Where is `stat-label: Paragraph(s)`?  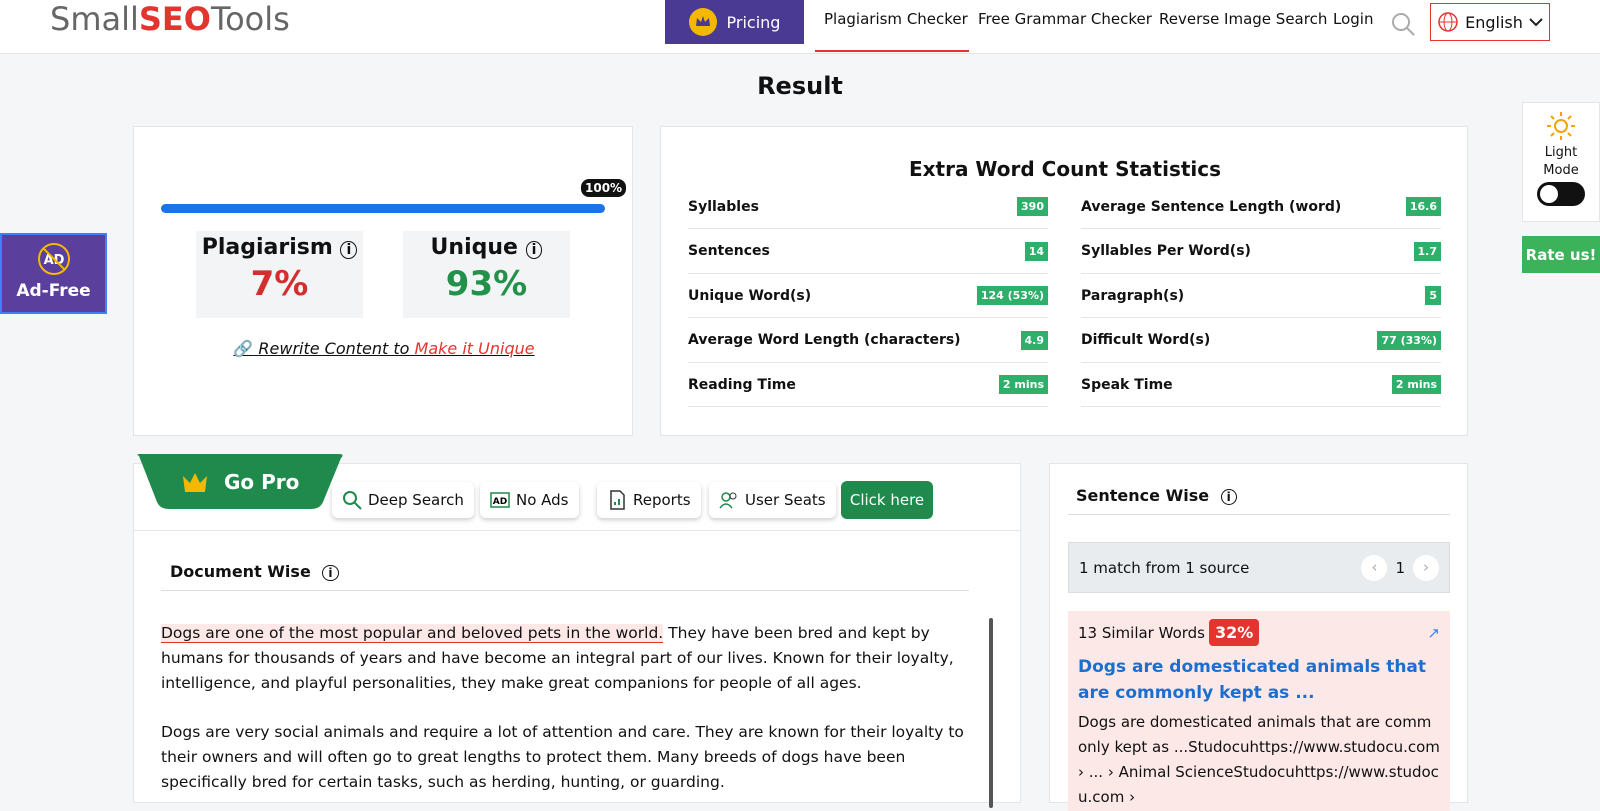
stat-label: Paragraph(s) is located at coordinates (1133, 295).